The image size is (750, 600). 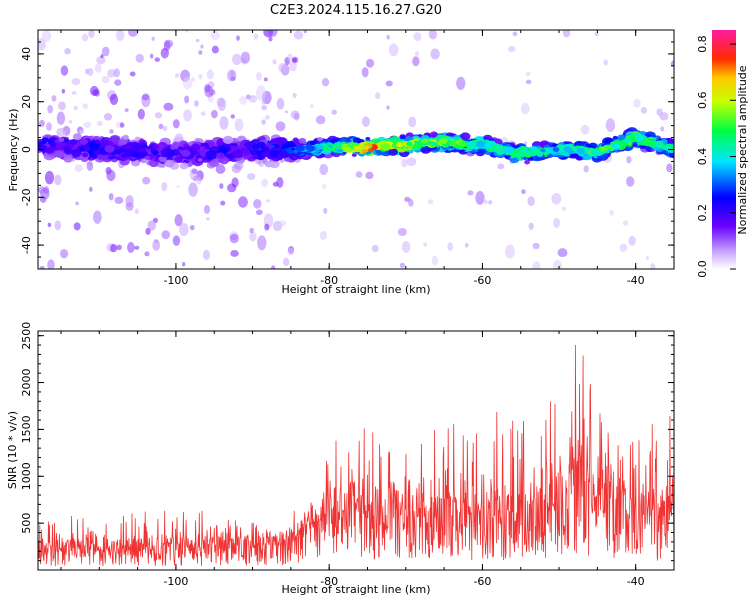 I want to click on y-tick-label: -20, so click(x=26, y=197).